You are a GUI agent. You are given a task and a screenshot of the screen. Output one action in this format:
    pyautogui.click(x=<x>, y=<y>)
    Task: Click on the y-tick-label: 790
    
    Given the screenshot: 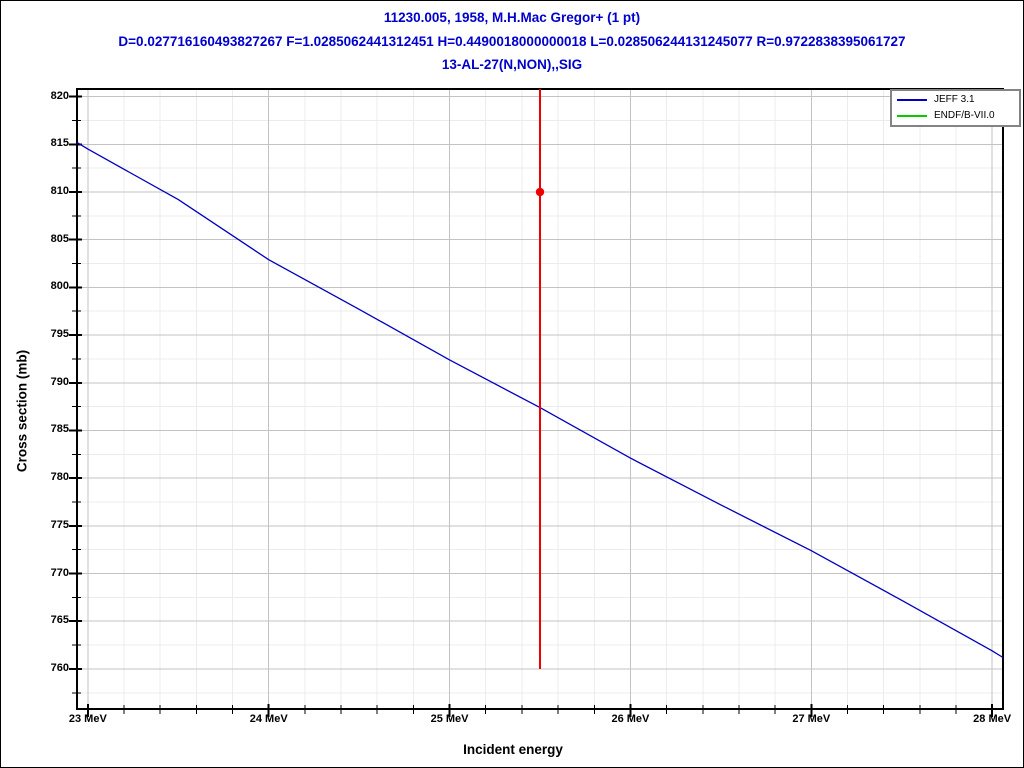 What is the action you would take?
    pyautogui.click(x=59, y=381)
    